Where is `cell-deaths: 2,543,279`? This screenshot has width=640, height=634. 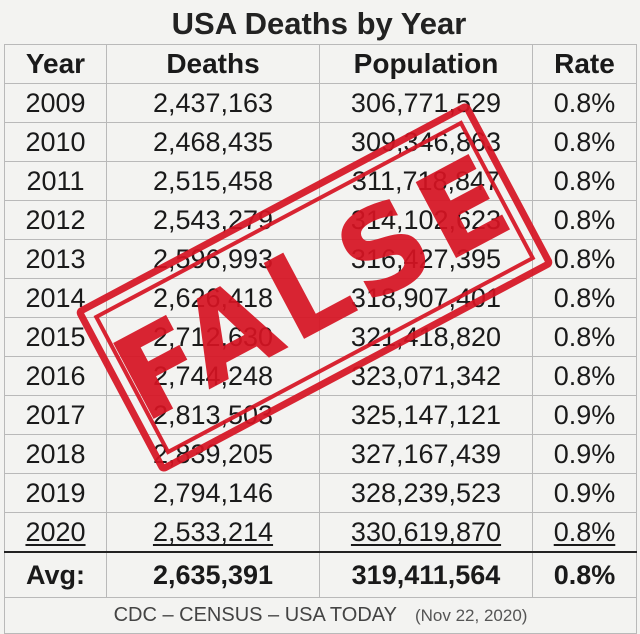
cell-deaths: 2,543,279 is located at coordinates (213, 220).